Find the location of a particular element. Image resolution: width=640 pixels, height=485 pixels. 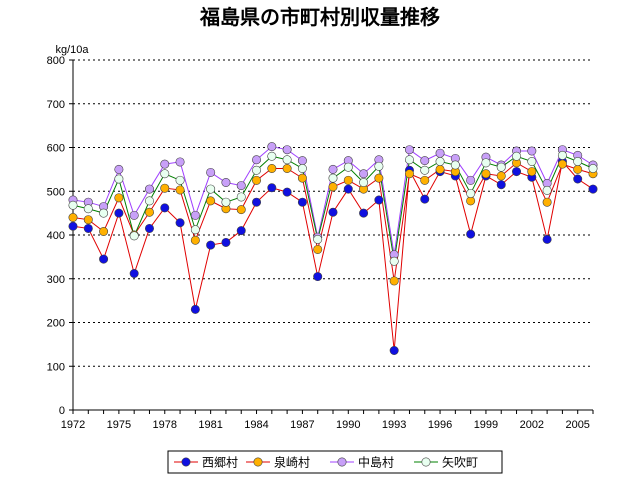

legend-item-1: 西郷村 is located at coordinates (206, 463).